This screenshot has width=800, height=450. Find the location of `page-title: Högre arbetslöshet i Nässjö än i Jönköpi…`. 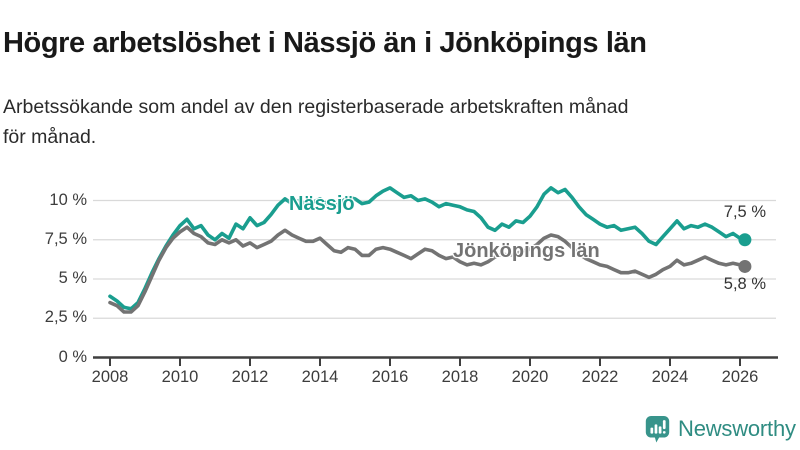

page-title: Högre arbetslöshet i Nässjö än i Jönköpi… is located at coordinates (325, 43).